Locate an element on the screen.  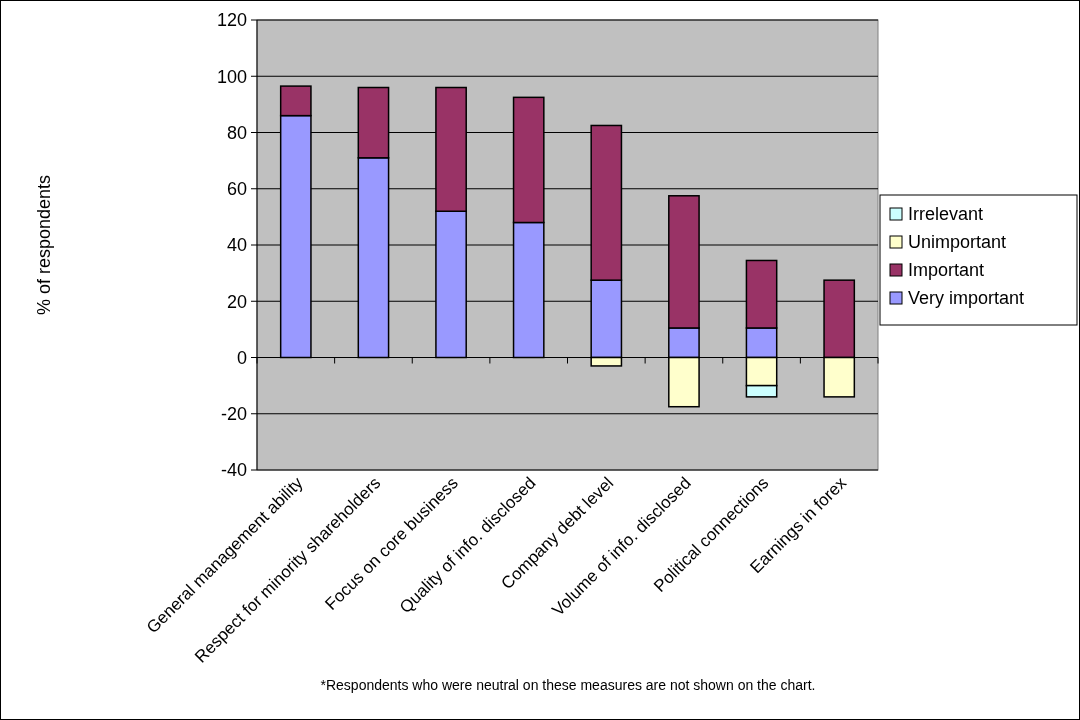
legend-label: Important is located at coordinates (946, 270).